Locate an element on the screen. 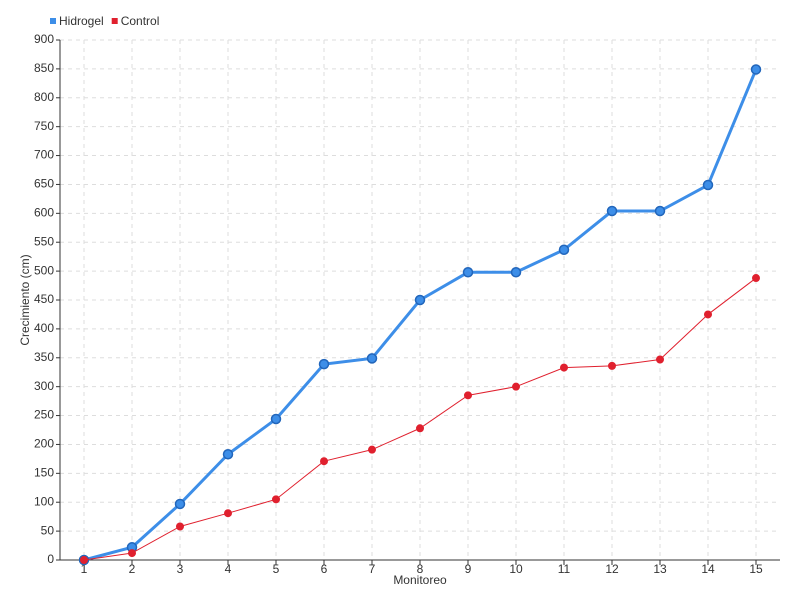 The width and height of the screenshot is (800, 605). legend-label: Control is located at coordinates (140, 21).